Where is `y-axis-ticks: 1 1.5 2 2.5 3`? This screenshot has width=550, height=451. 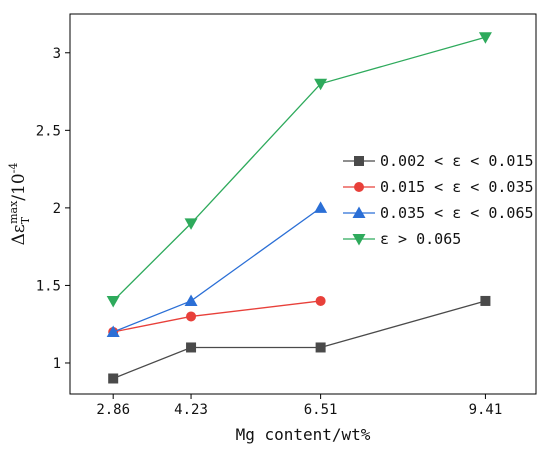
y-axis-ticks: 1 1.5 2 2.5 3 is located at coordinates (53, 209).